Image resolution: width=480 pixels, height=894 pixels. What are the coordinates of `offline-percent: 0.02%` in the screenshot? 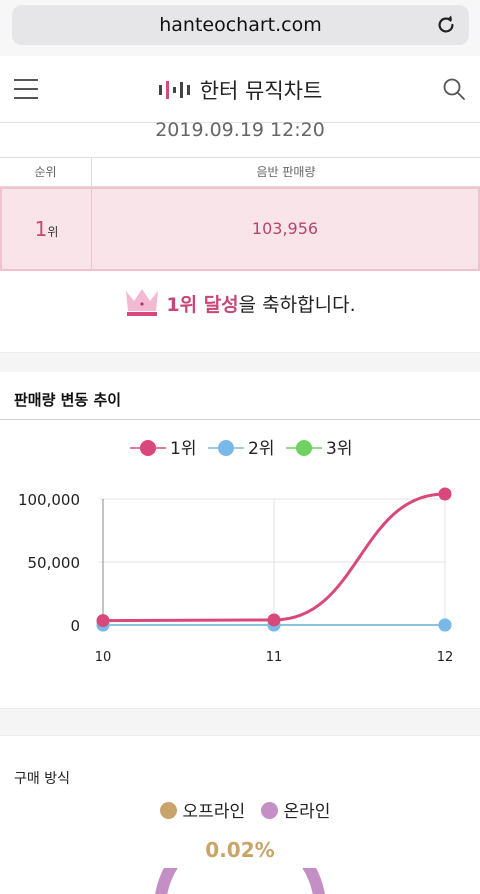 It's located at (240, 850).